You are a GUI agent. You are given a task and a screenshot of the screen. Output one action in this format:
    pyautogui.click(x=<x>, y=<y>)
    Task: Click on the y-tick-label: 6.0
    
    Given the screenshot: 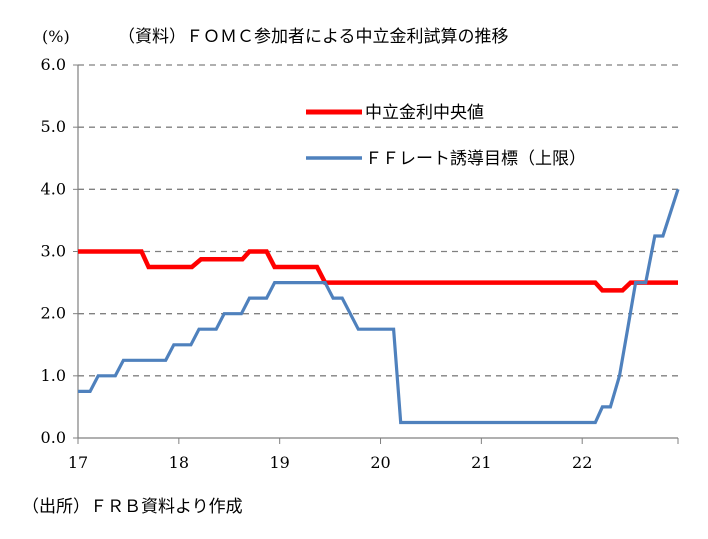 What is the action you would take?
    pyautogui.click(x=53, y=64)
    